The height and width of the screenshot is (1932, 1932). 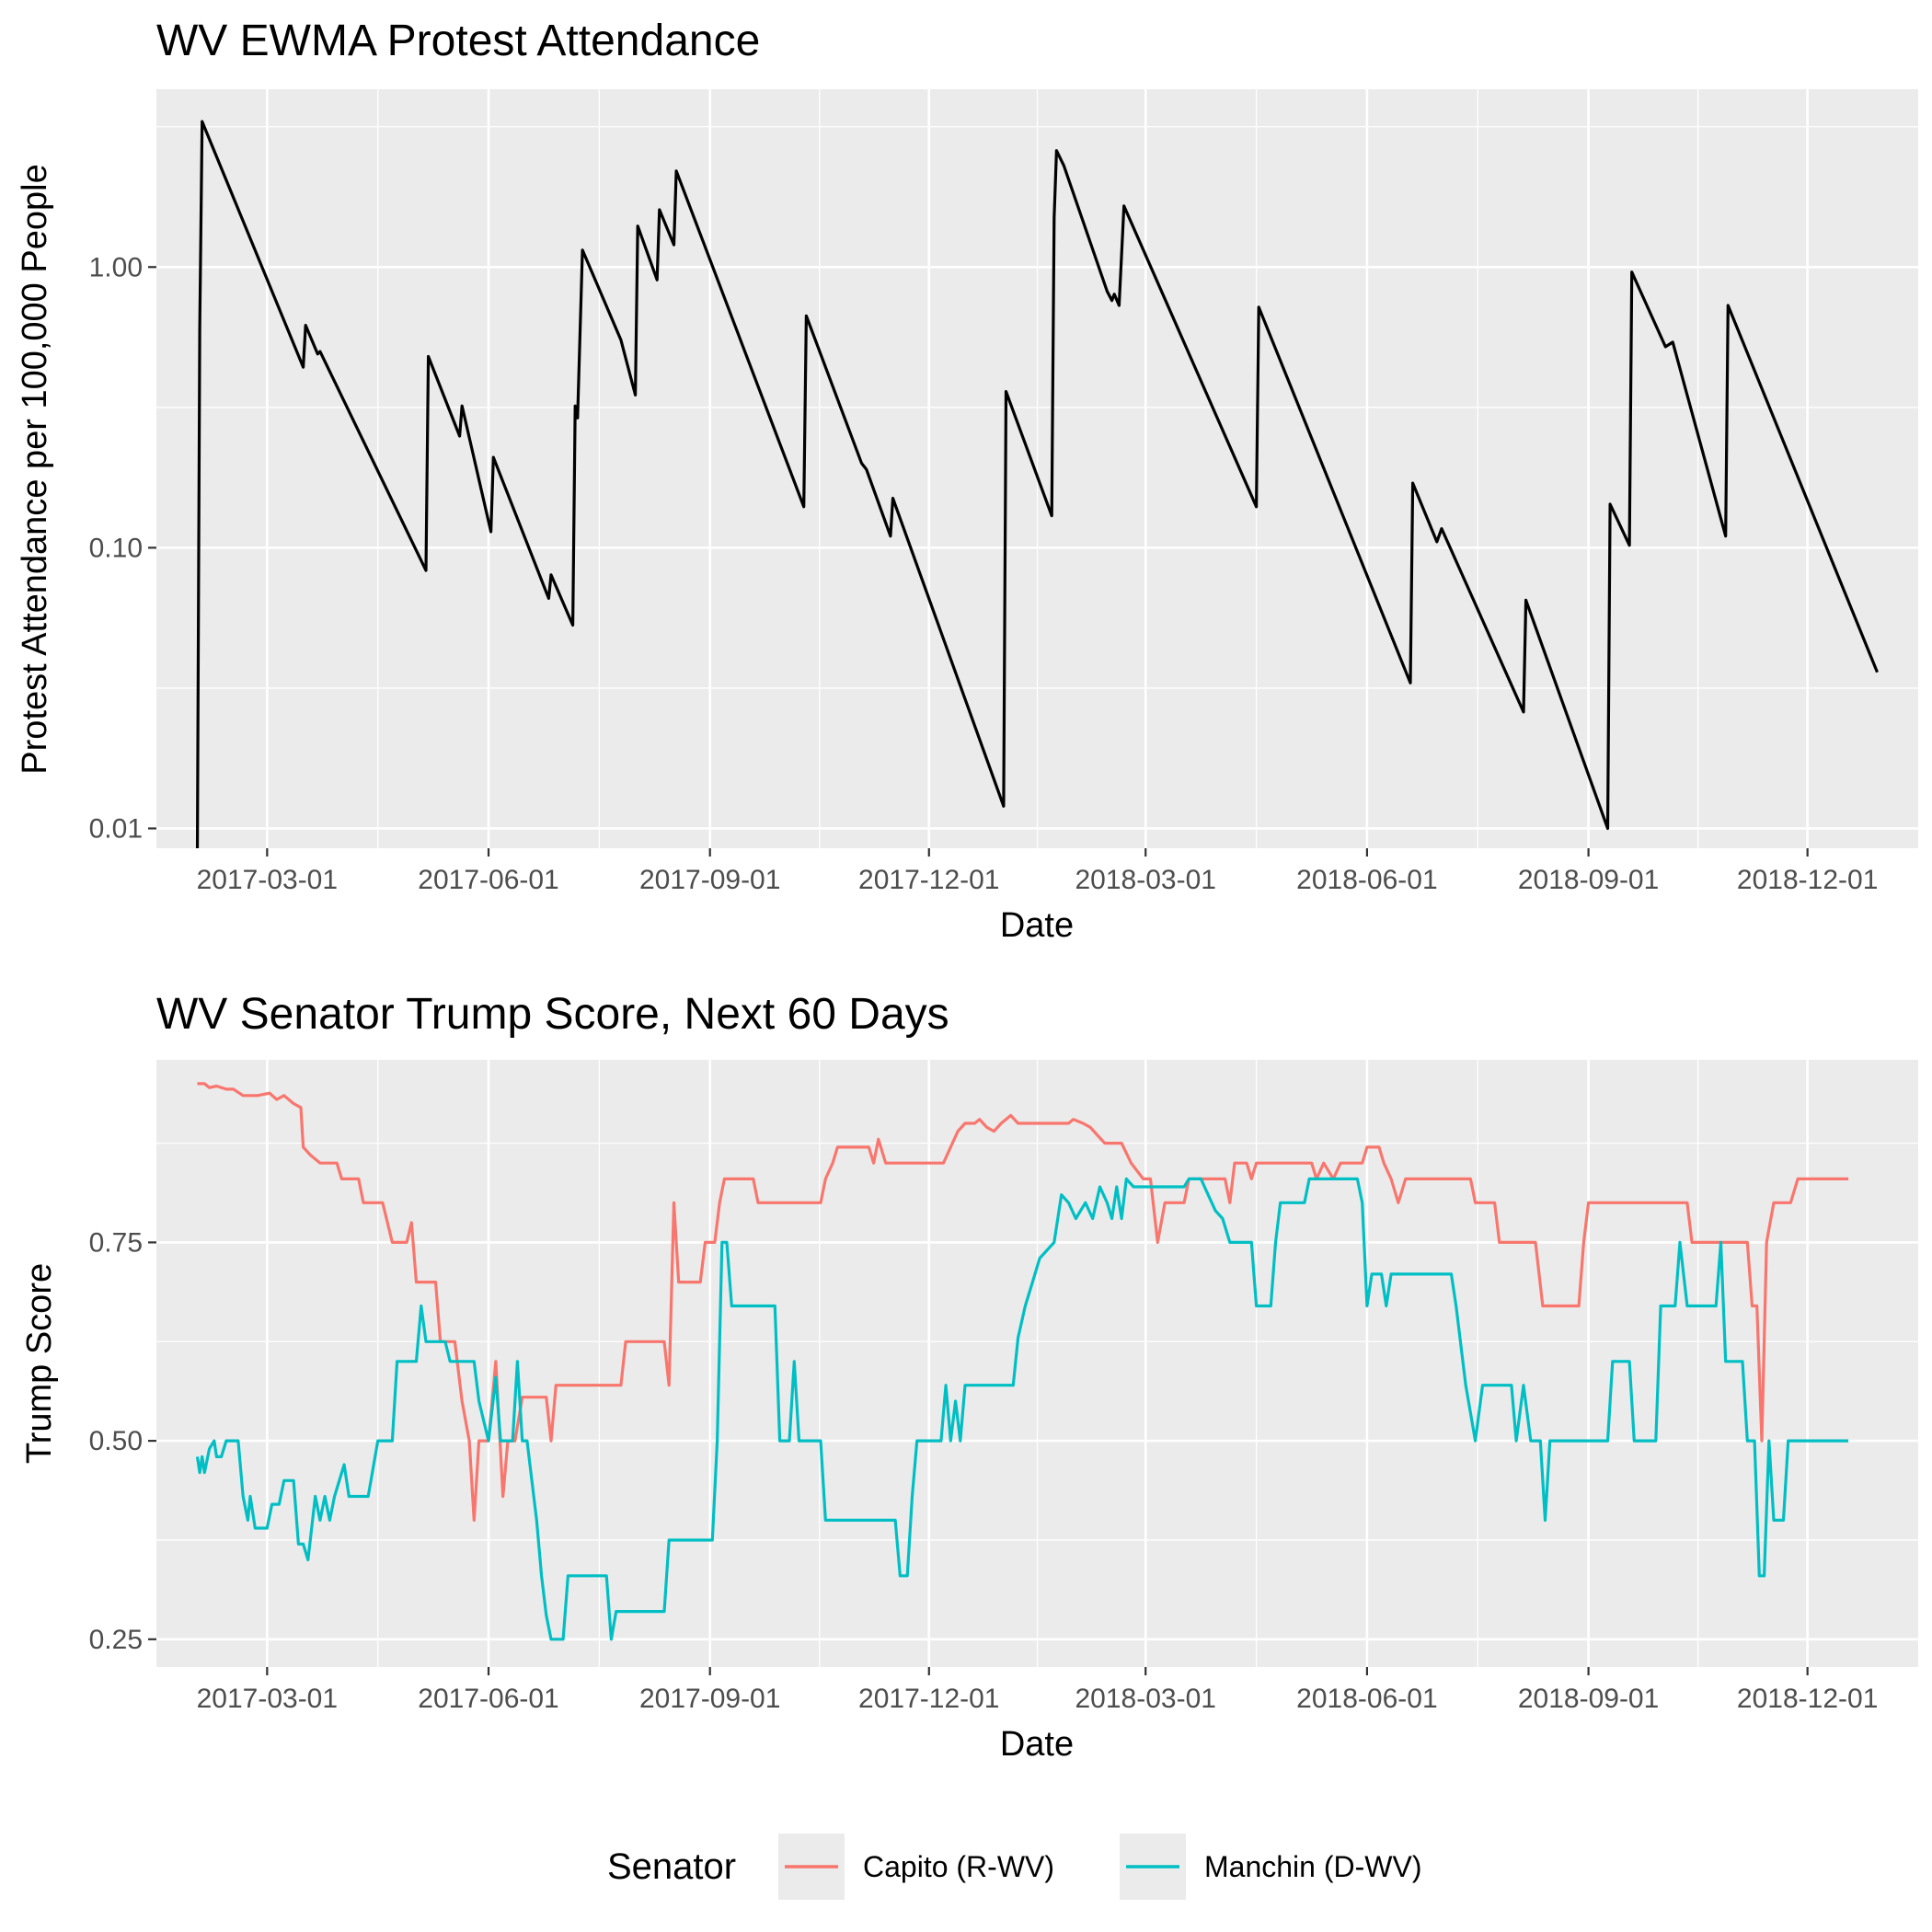 What do you see at coordinates (709, 1699) in the screenshot?
I see `trump-score-x-tick-label: 2017-09-01` at bounding box center [709, 1699].